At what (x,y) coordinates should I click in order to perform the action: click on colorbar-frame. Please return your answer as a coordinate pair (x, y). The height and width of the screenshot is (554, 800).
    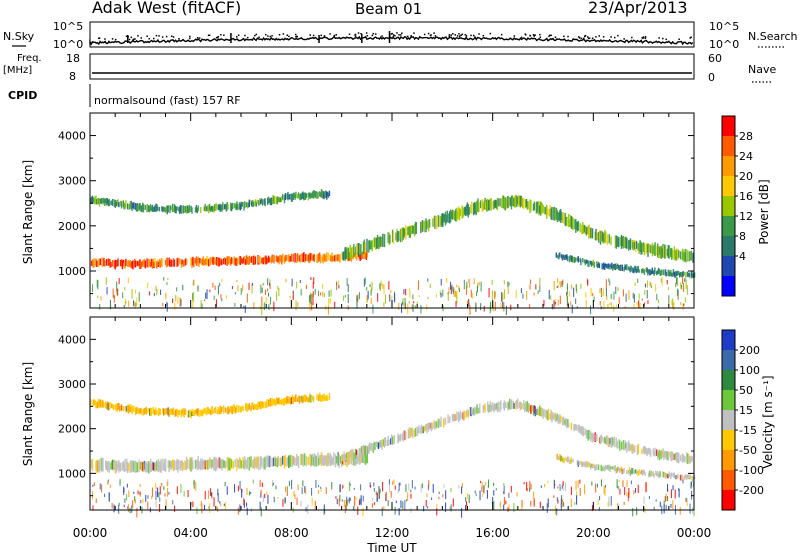
    Looking at the image, I should click on (728, 206).